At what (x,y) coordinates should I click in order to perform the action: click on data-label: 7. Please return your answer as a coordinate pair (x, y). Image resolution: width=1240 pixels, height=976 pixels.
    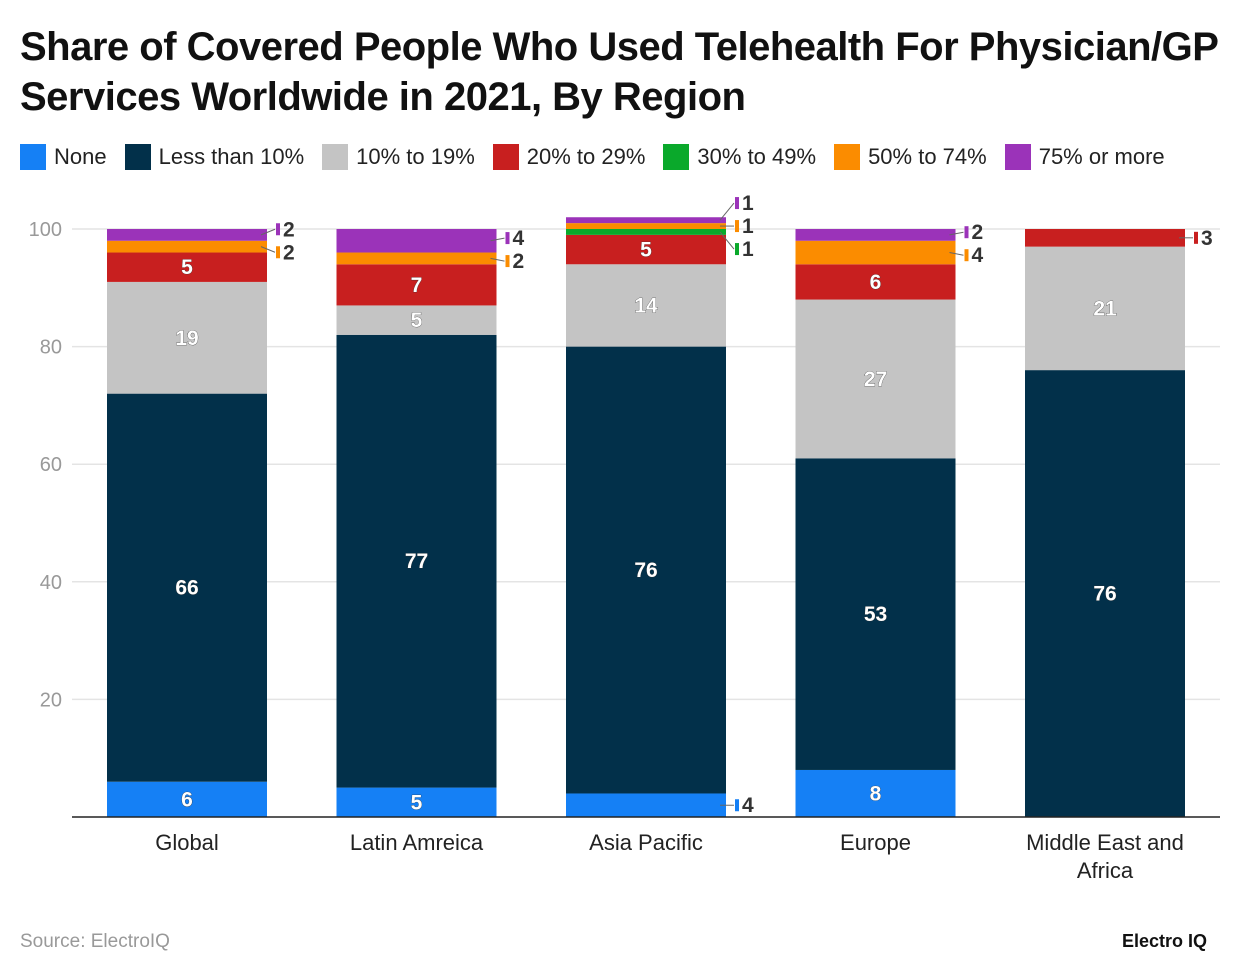
    Looking at the image, I should click on (417, 285).